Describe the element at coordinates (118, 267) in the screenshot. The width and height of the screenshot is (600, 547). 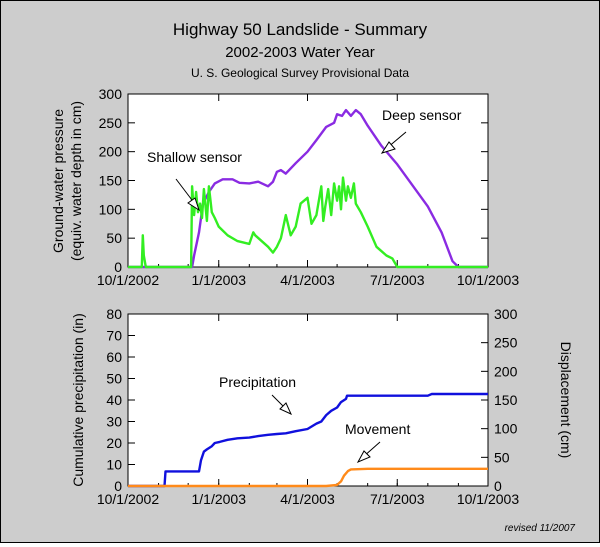
I see `groundwater-ytick-label: 0` at that location.